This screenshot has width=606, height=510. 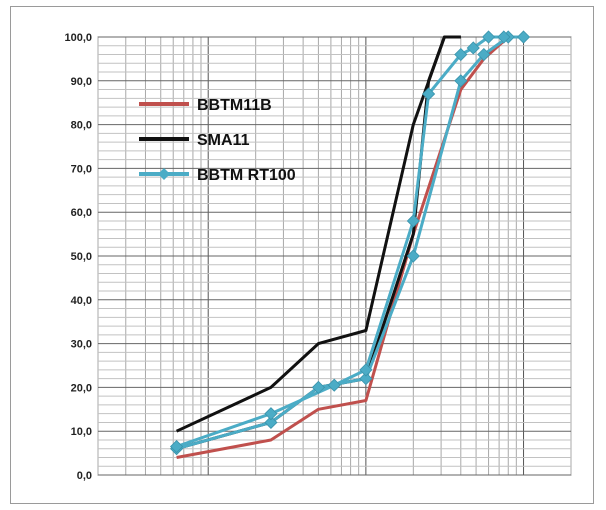 What do you see at coordinates (78, 38) in the screenshot?
I see `y-tick-label: 100,0` at bounding box center [78, 38].